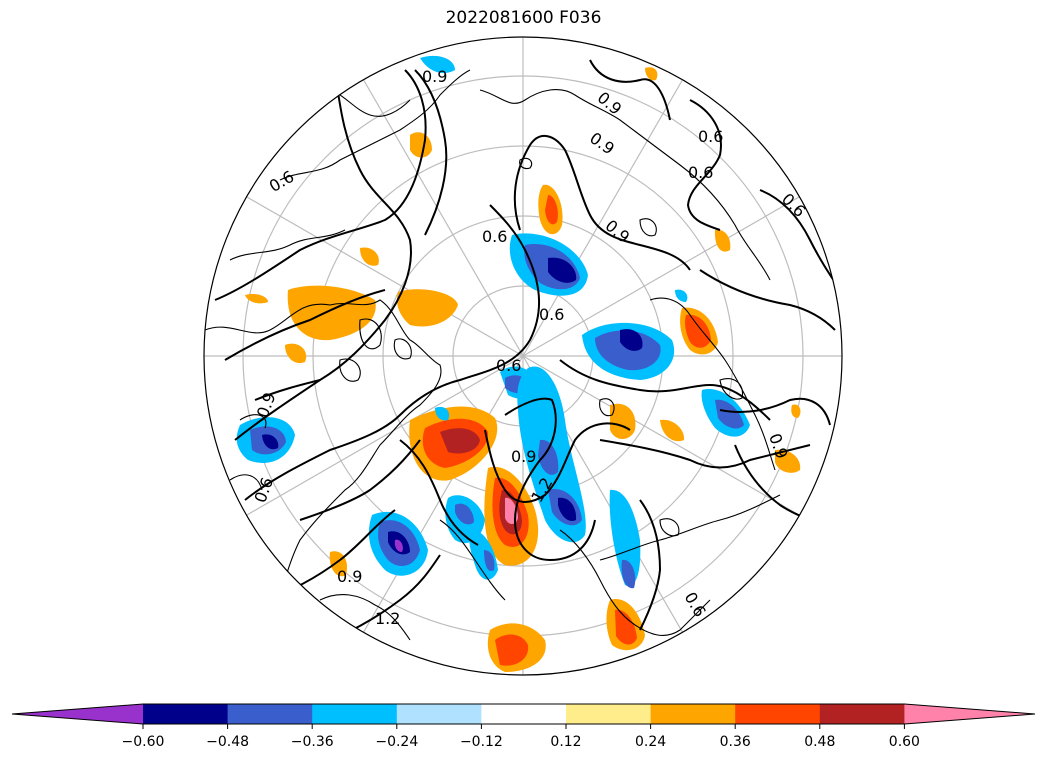  I want to click on colorbar-extend-min, so click(77, 714).